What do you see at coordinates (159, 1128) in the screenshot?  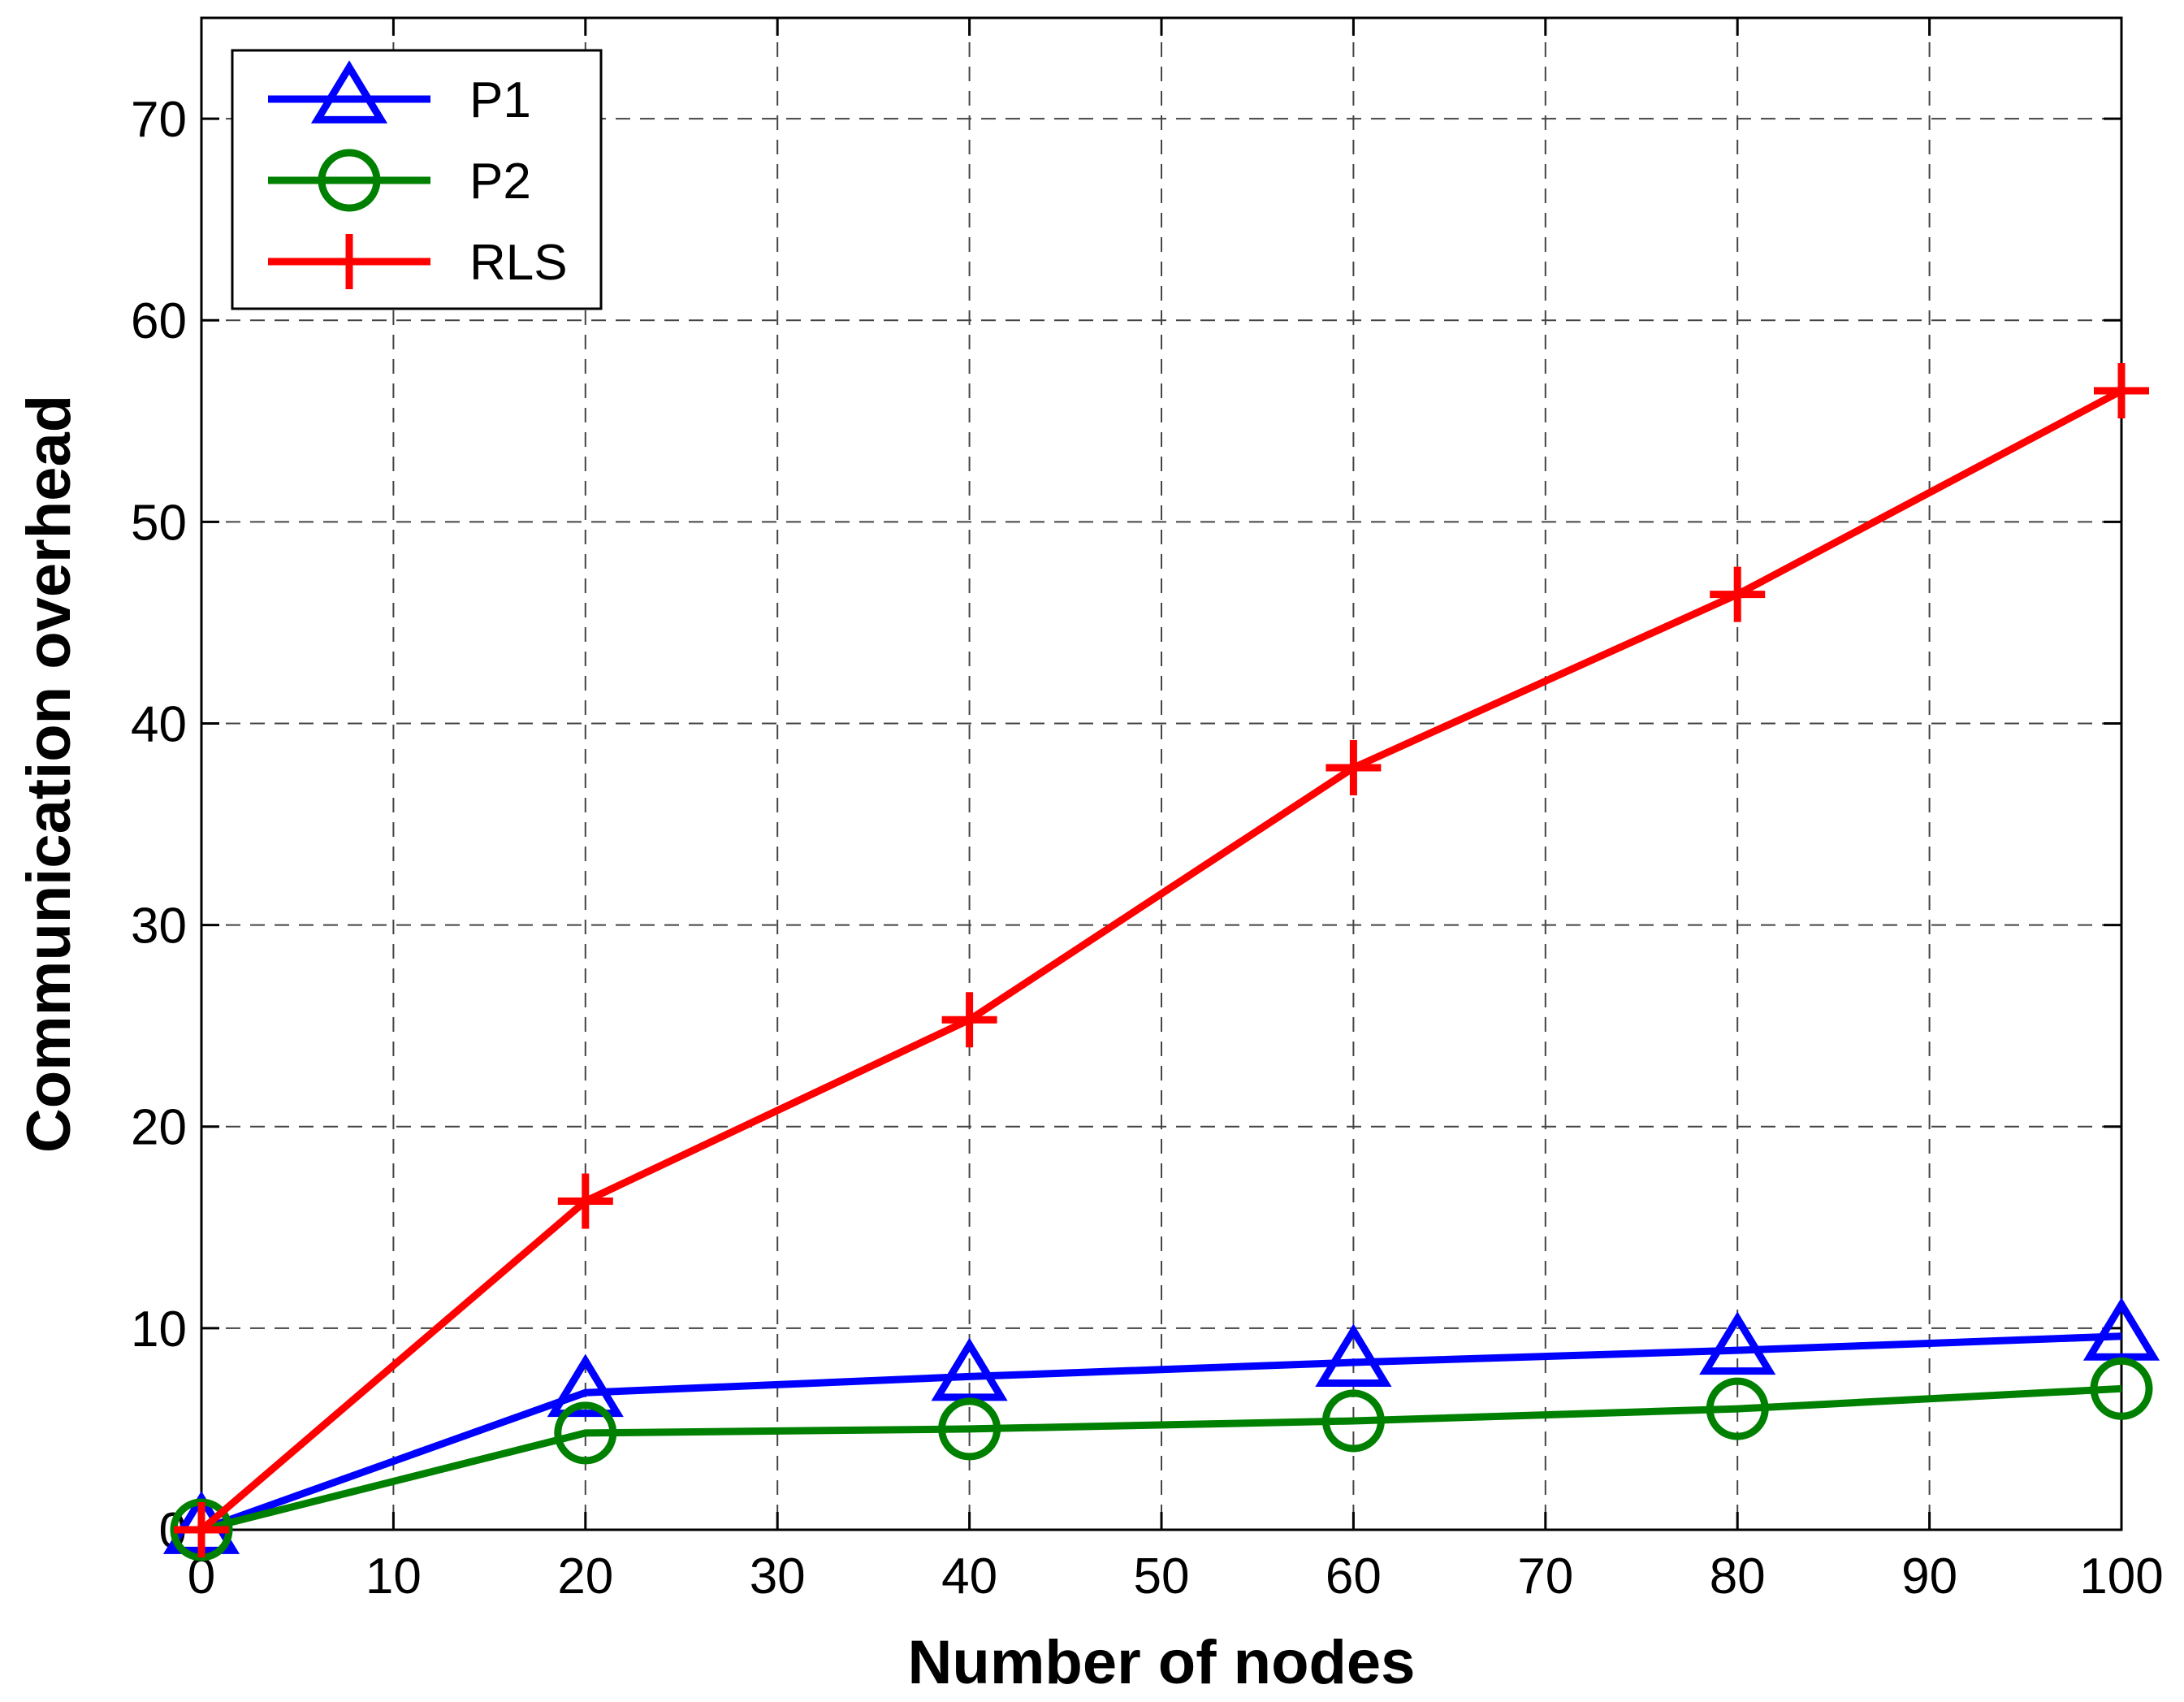 I see `y-tick-label: 20` at bounding box center [159, 1128].